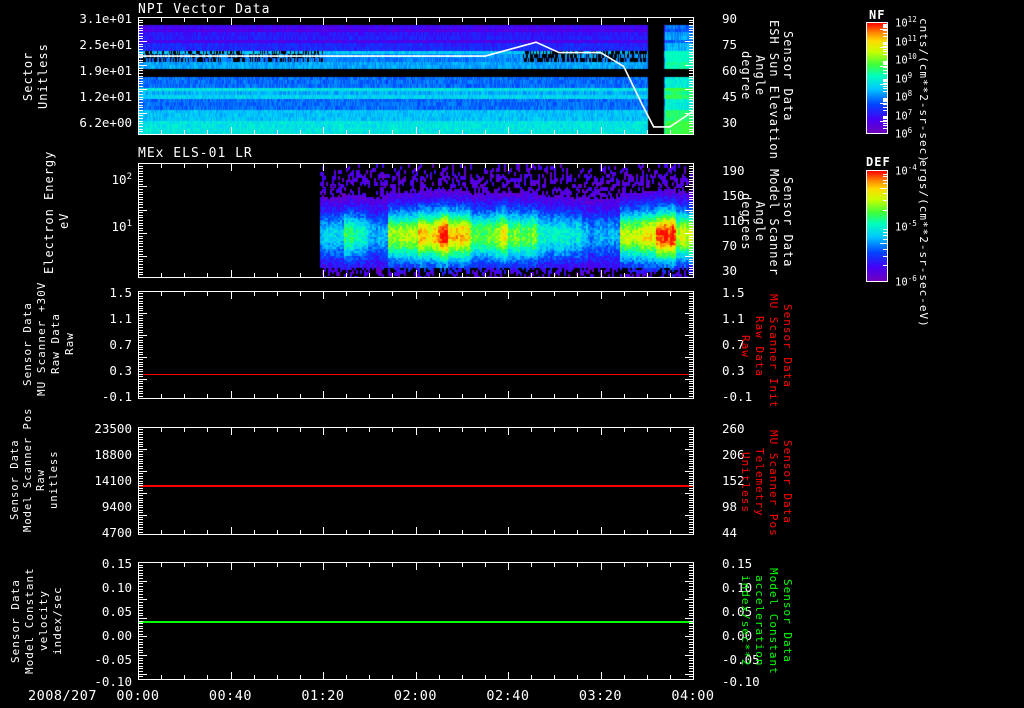 The height and width of the screenshot is (708, 1024). Describe the element at coordinates (416, 374) in the screenshot. I see `mu-scanner-init-trace` at that location.